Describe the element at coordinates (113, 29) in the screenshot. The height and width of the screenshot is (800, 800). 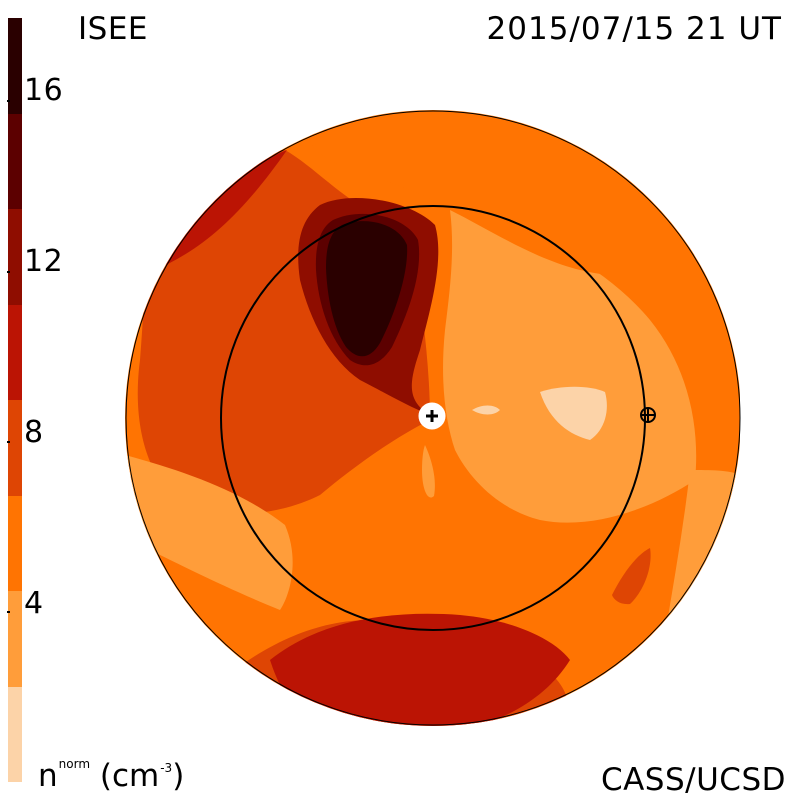
I see `instrument-label: ISEE` at that location.